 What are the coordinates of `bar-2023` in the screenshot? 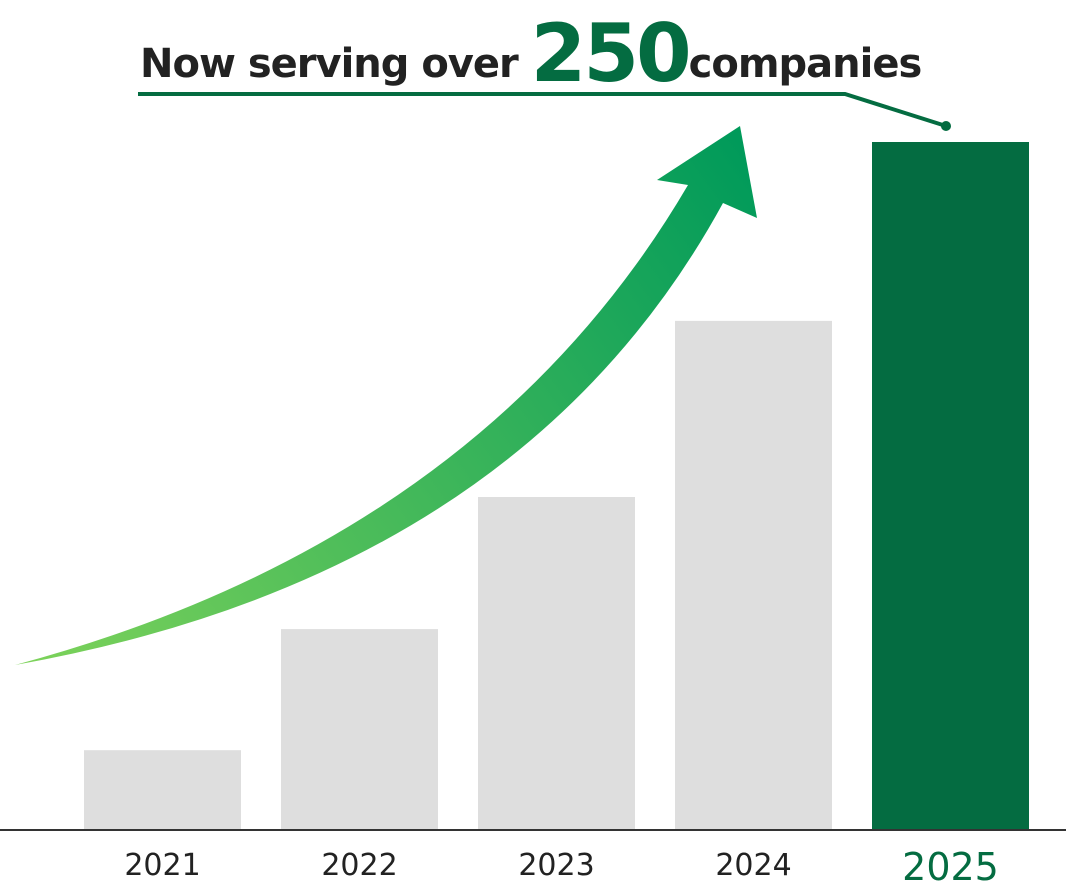 It's located at (556, 663).